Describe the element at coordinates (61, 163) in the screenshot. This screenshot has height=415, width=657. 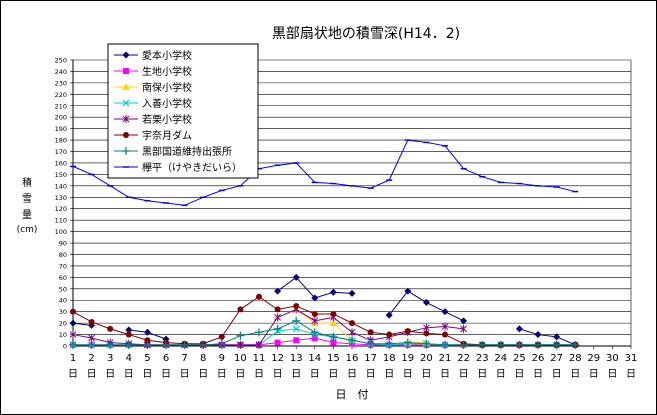
I see `y-tick-label: 160` at that location.